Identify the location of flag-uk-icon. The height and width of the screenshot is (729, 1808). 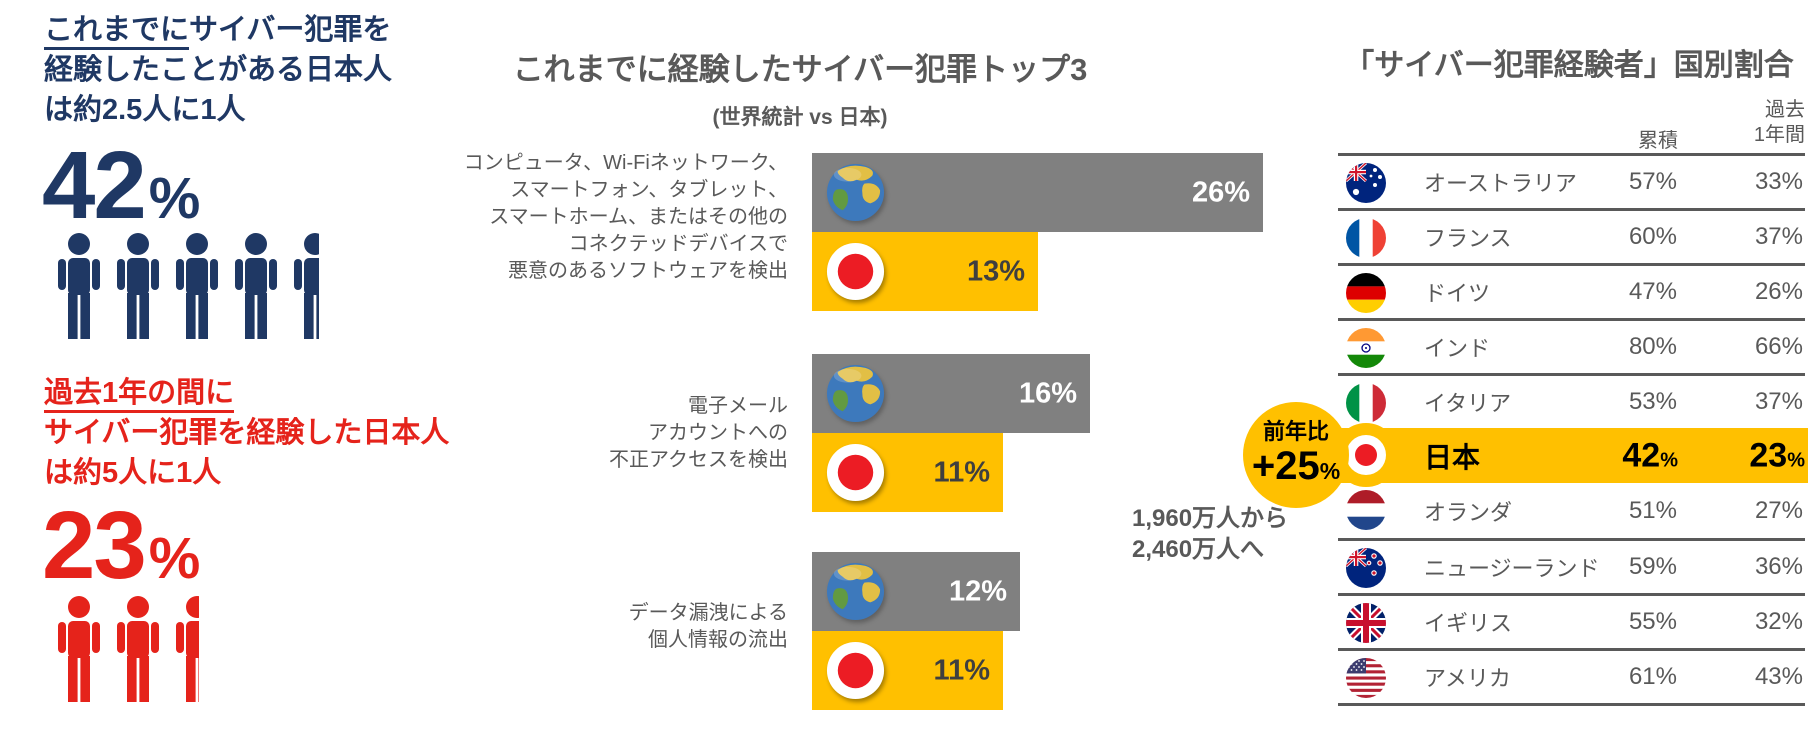
(1366, 623).